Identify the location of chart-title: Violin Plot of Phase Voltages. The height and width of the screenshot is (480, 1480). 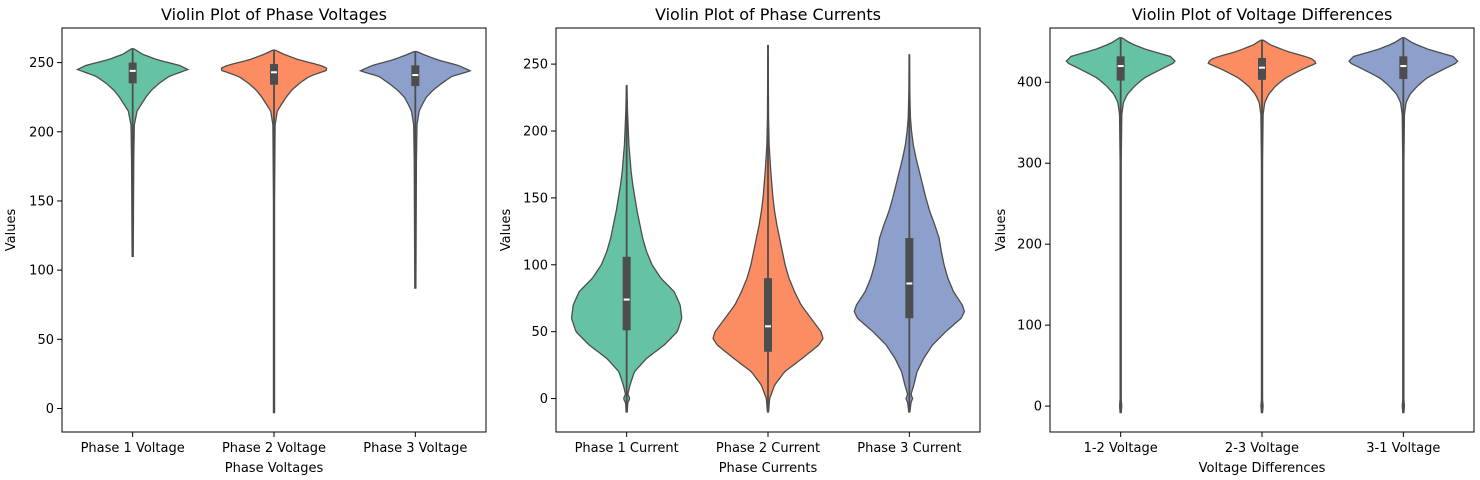
(274, 14).